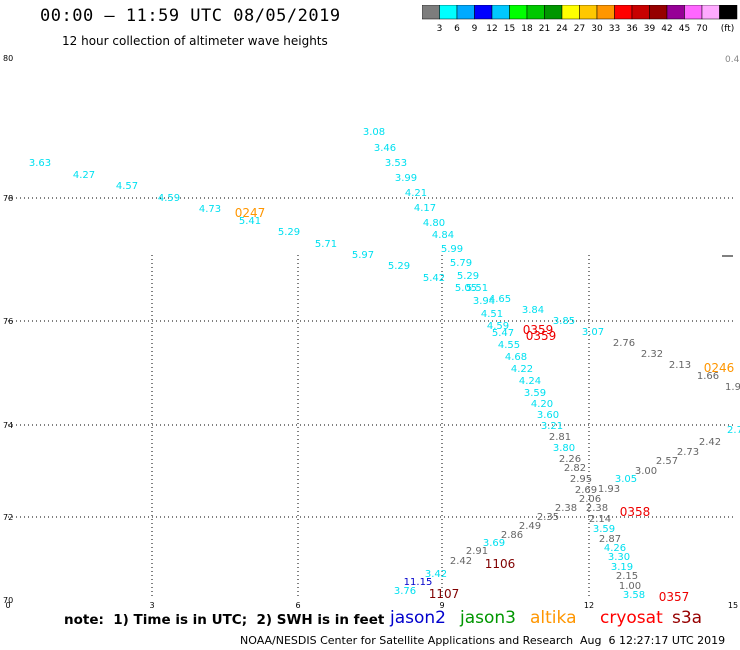 The height and width of the screenshot is (650, 740). What do you see at coordinates (630, 586) in the screenshot?
I see `wave-height-label: 1.00` at bounding box center [630, 586].